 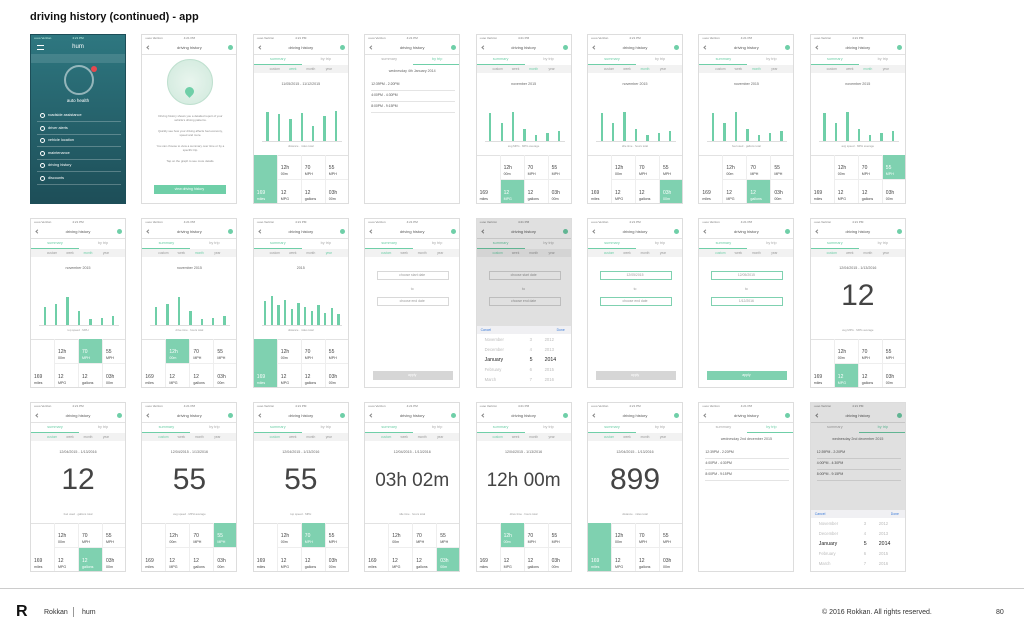 I want to click on picker-wheel, so click(x=523, y=360).